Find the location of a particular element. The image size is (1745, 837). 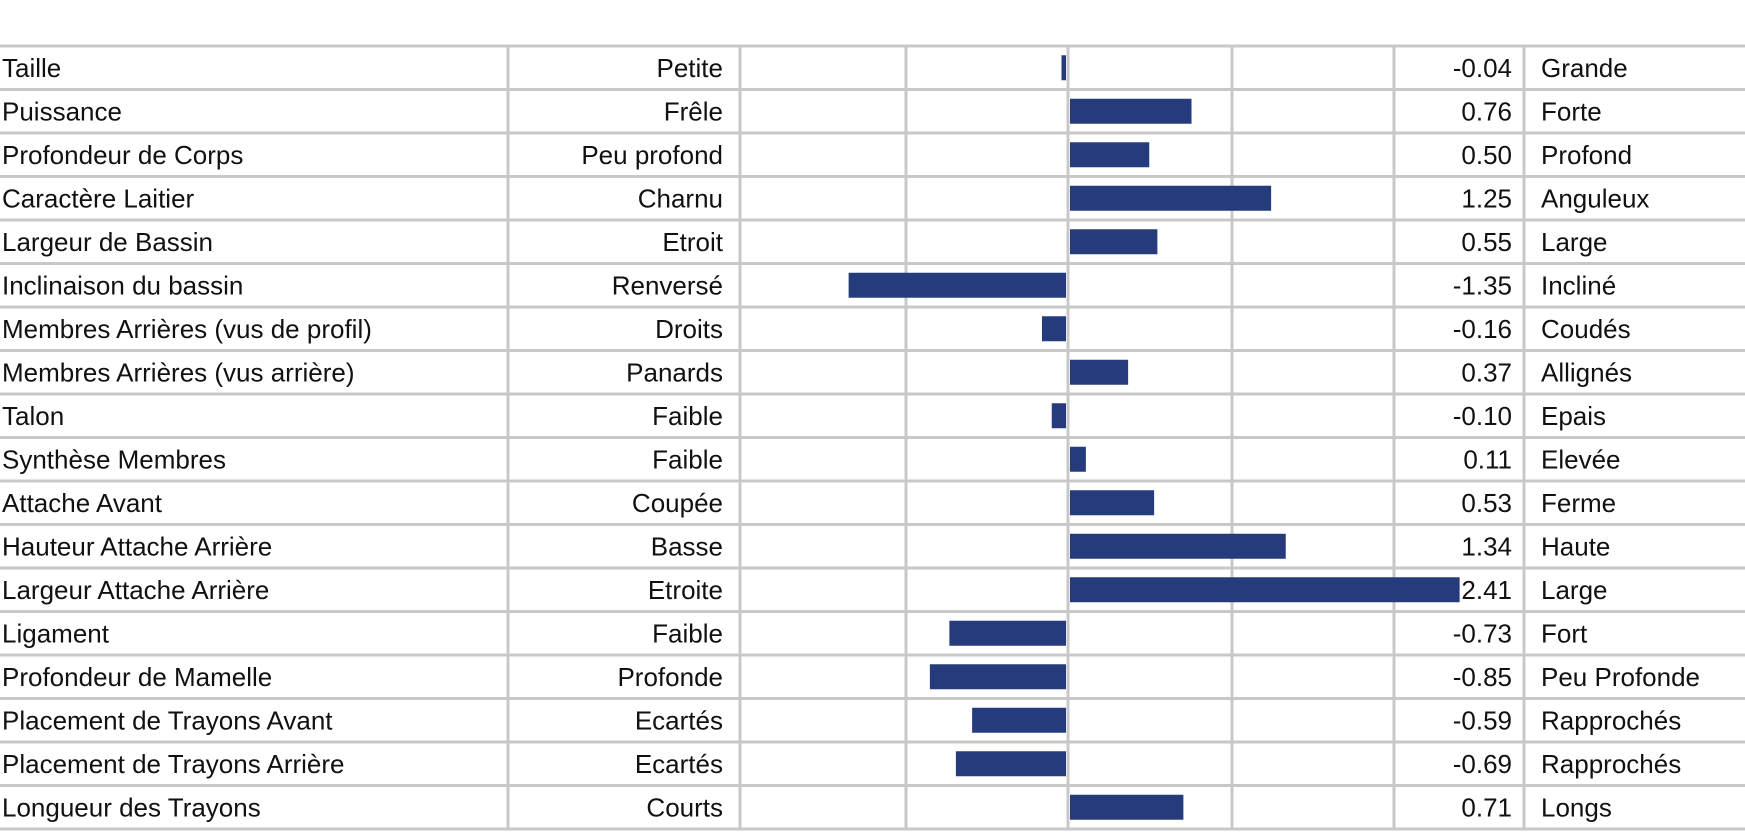

value-label: 1.34 is located at coordinates (1486, 546).